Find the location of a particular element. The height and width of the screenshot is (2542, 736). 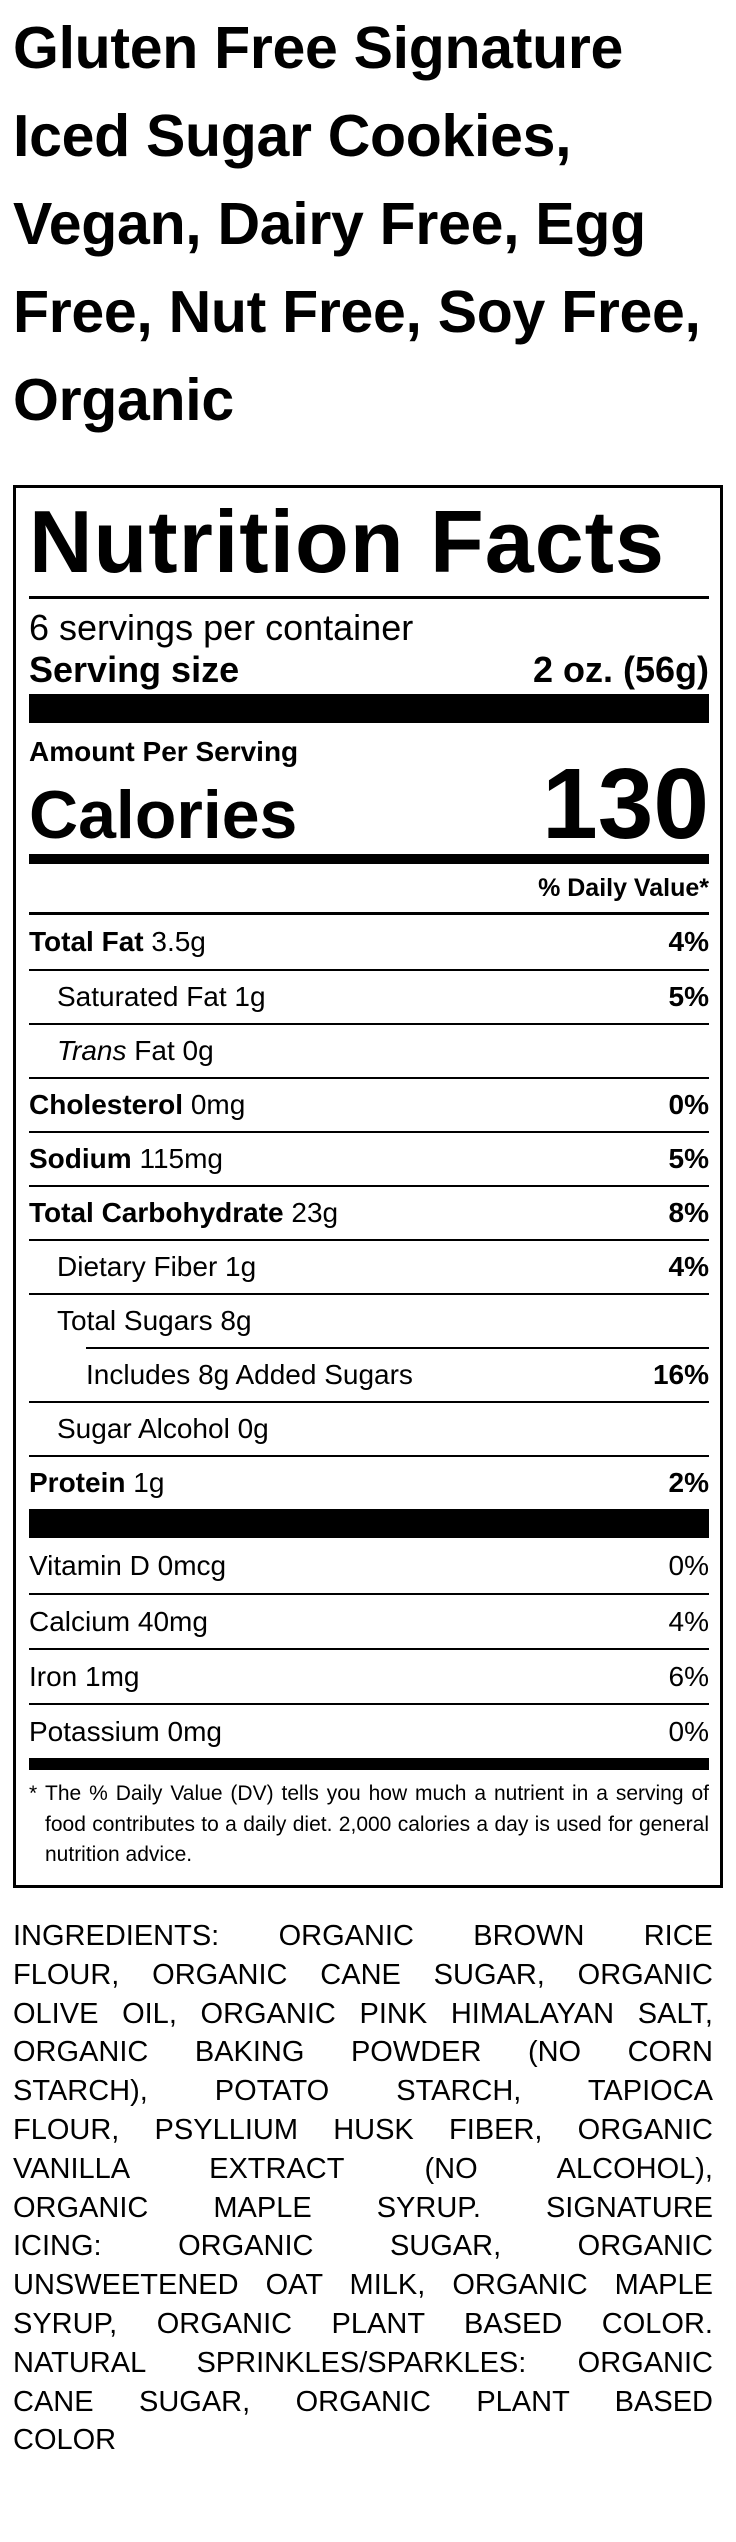

nutrient-amount: 0mg is located at coordinates (218, 1104).